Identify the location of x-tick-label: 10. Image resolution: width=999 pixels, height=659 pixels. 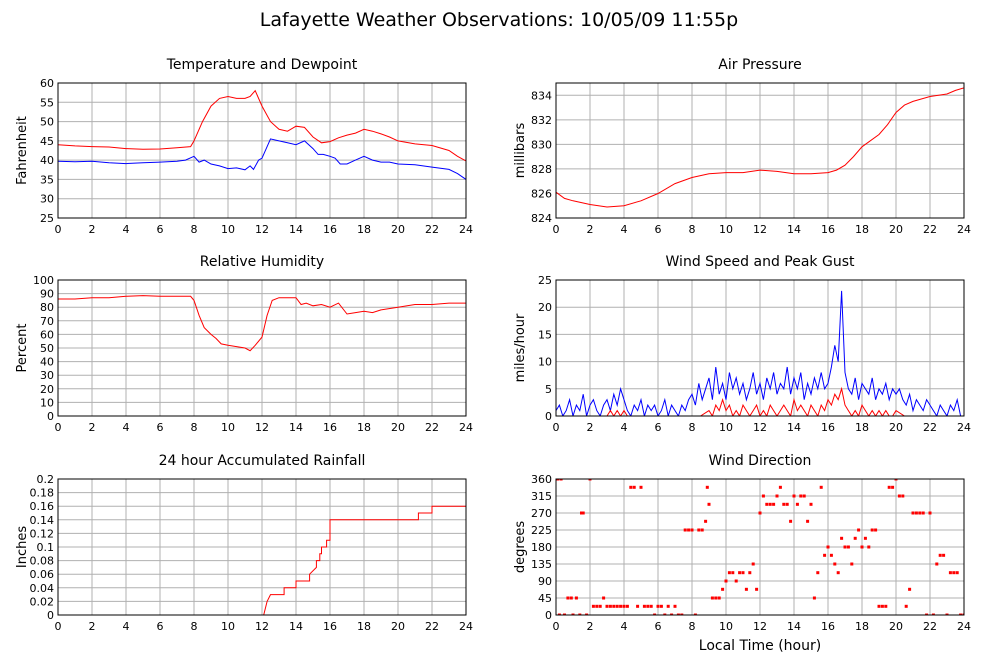
(228, 229).